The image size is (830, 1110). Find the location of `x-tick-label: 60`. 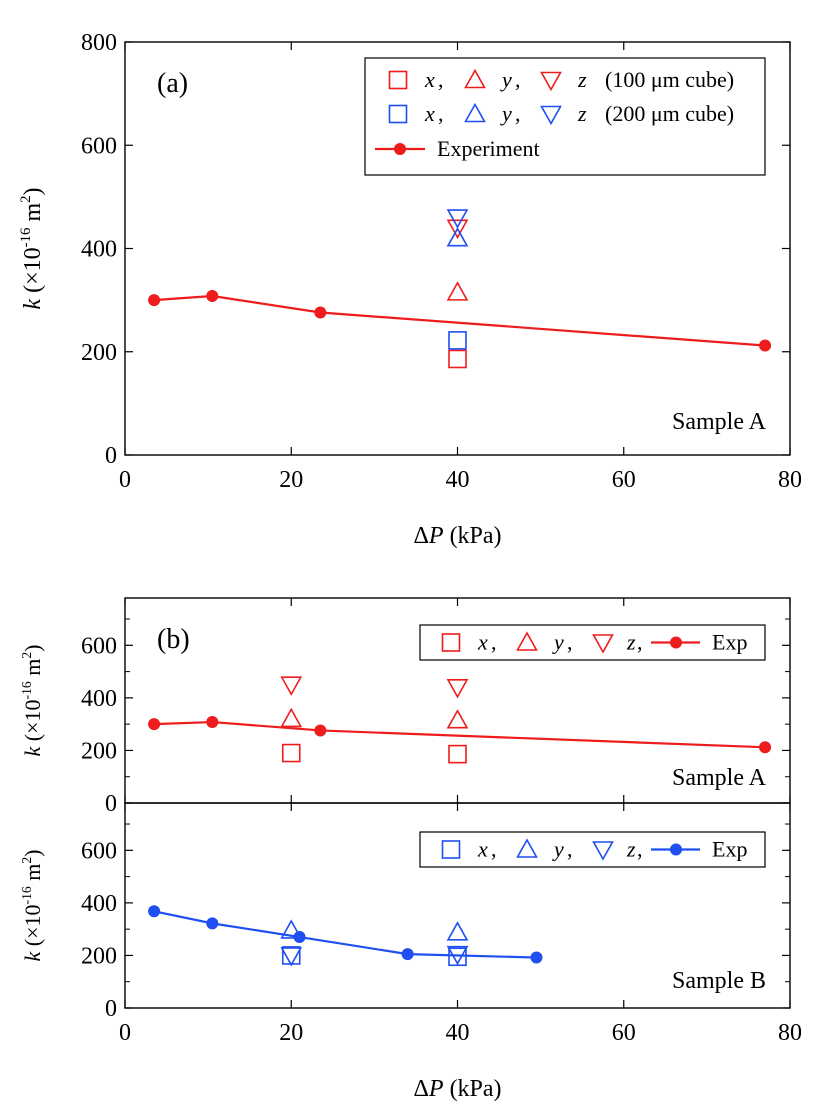

x-tick-label: 60 is located at coordinates (624, 480).